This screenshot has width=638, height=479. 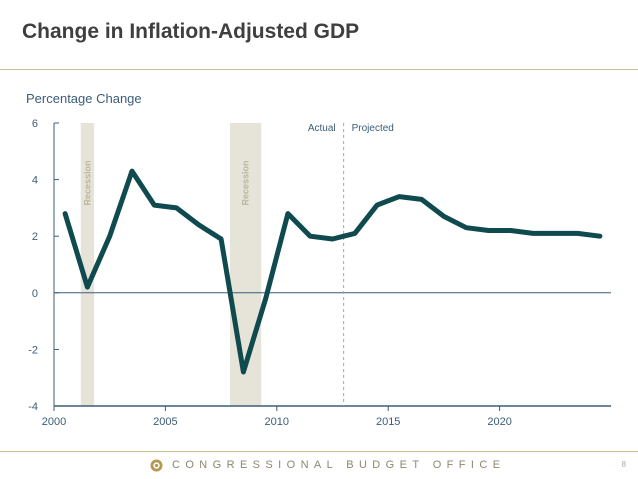 What do you see at coordinates (43, 265) in the screenshot?
I see `y-axis-ticks: 6 4 2 0 -2 -4` at bounding box center [43, 265].